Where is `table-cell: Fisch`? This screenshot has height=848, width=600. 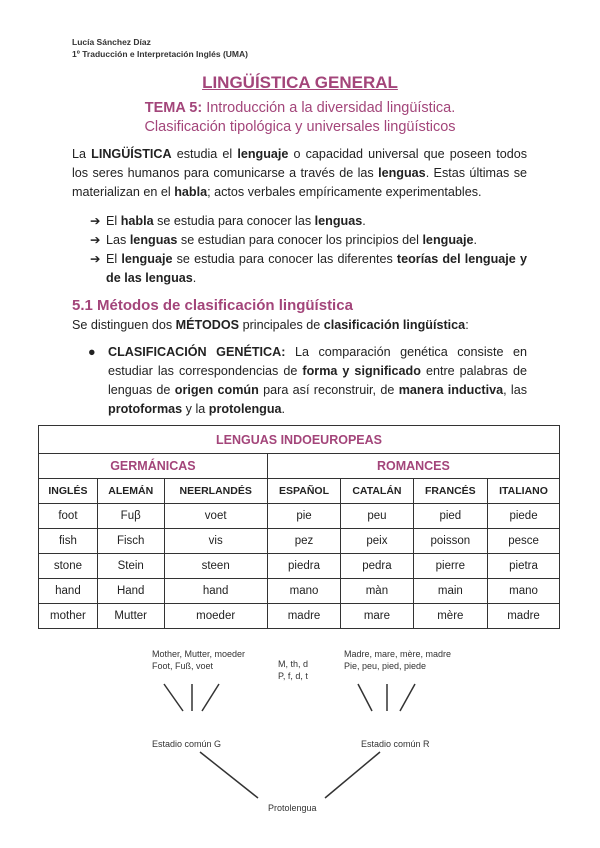 table-cell: Fisch is located at coordinates (130, 541).